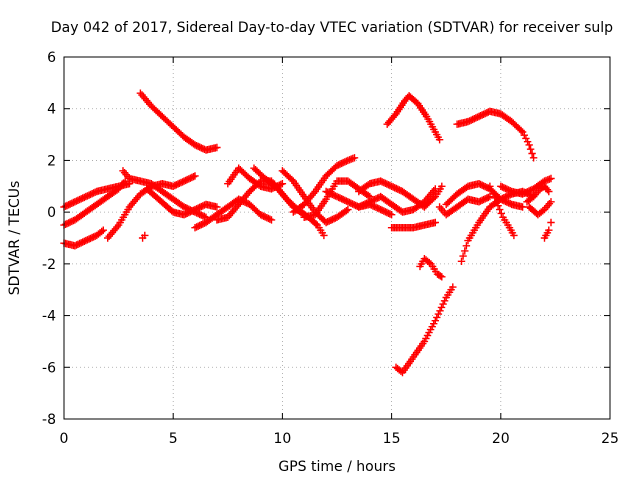 This screenshot has height=480, width=640. What do you see at coordinates (501, 439) in the screenshot?
I see `x-tick-label: 20` at bounding box center [501, 439].